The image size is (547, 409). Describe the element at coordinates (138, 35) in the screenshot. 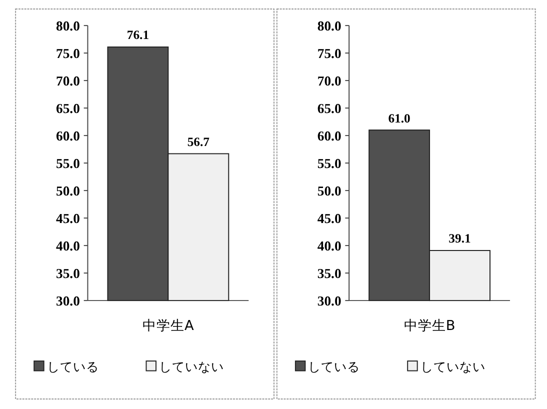

I see `data-label: 76.1` at that location.